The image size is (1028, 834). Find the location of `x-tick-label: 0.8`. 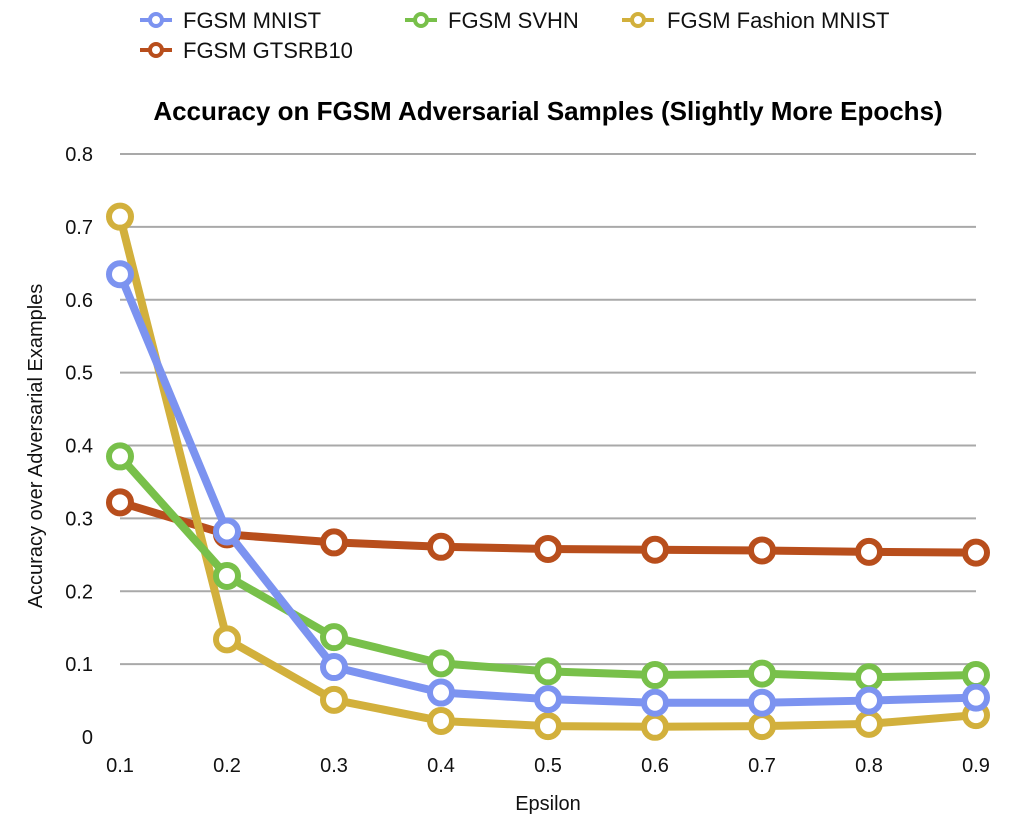

x-tick-label: 0.8 is located at coordinates (869, 766).